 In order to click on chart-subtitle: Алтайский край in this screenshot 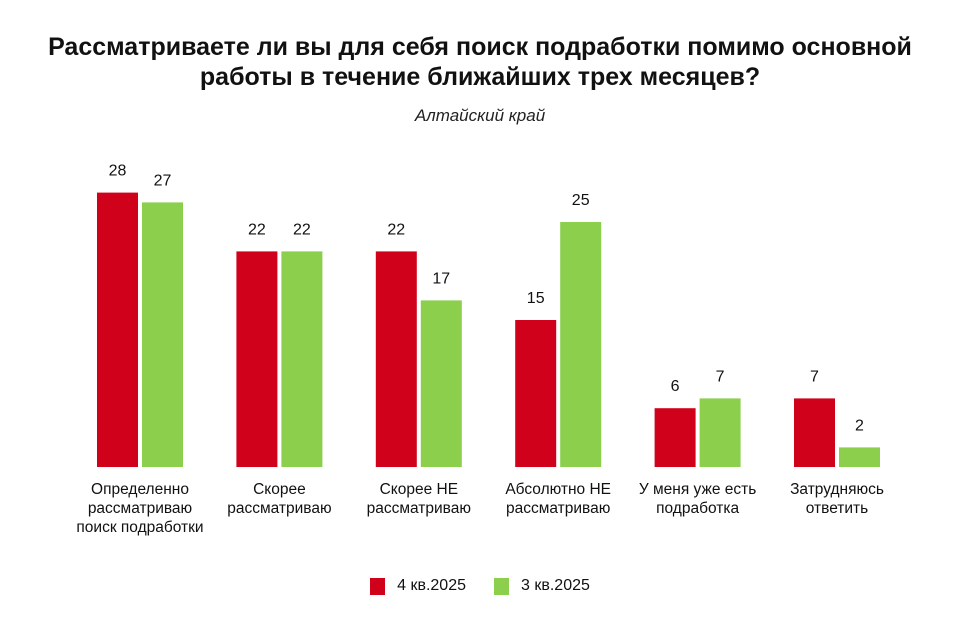, I will do `click(480, 115)`.